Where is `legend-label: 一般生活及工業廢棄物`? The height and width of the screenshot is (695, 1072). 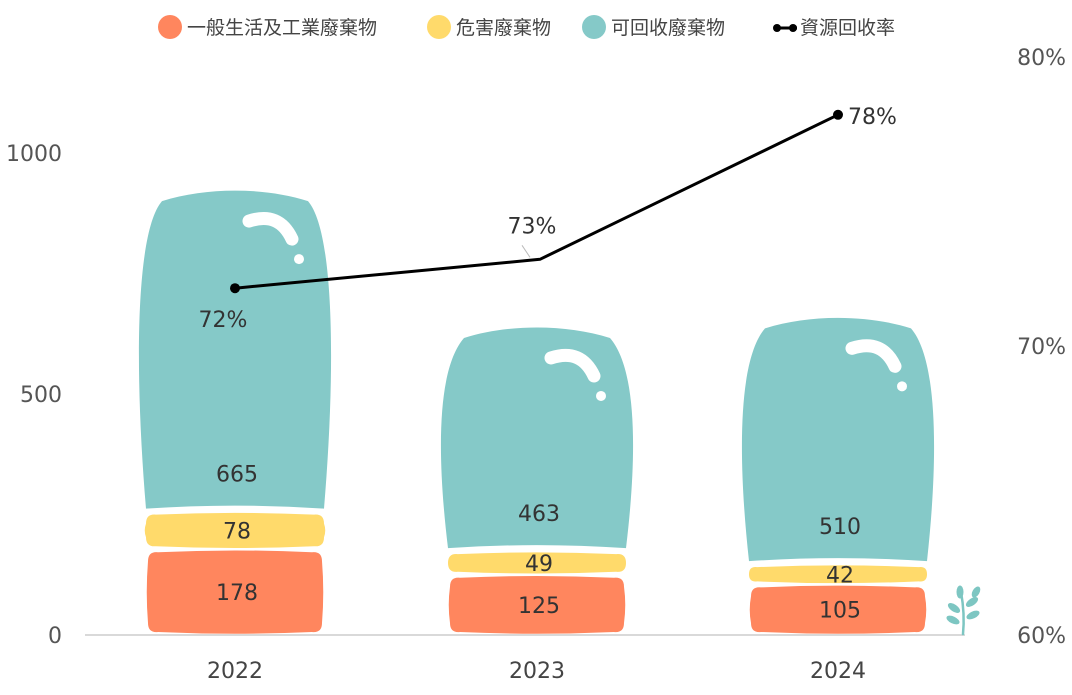
legend-label: 一般生活及工業廢棄物 is located at coordinates (282, 28).